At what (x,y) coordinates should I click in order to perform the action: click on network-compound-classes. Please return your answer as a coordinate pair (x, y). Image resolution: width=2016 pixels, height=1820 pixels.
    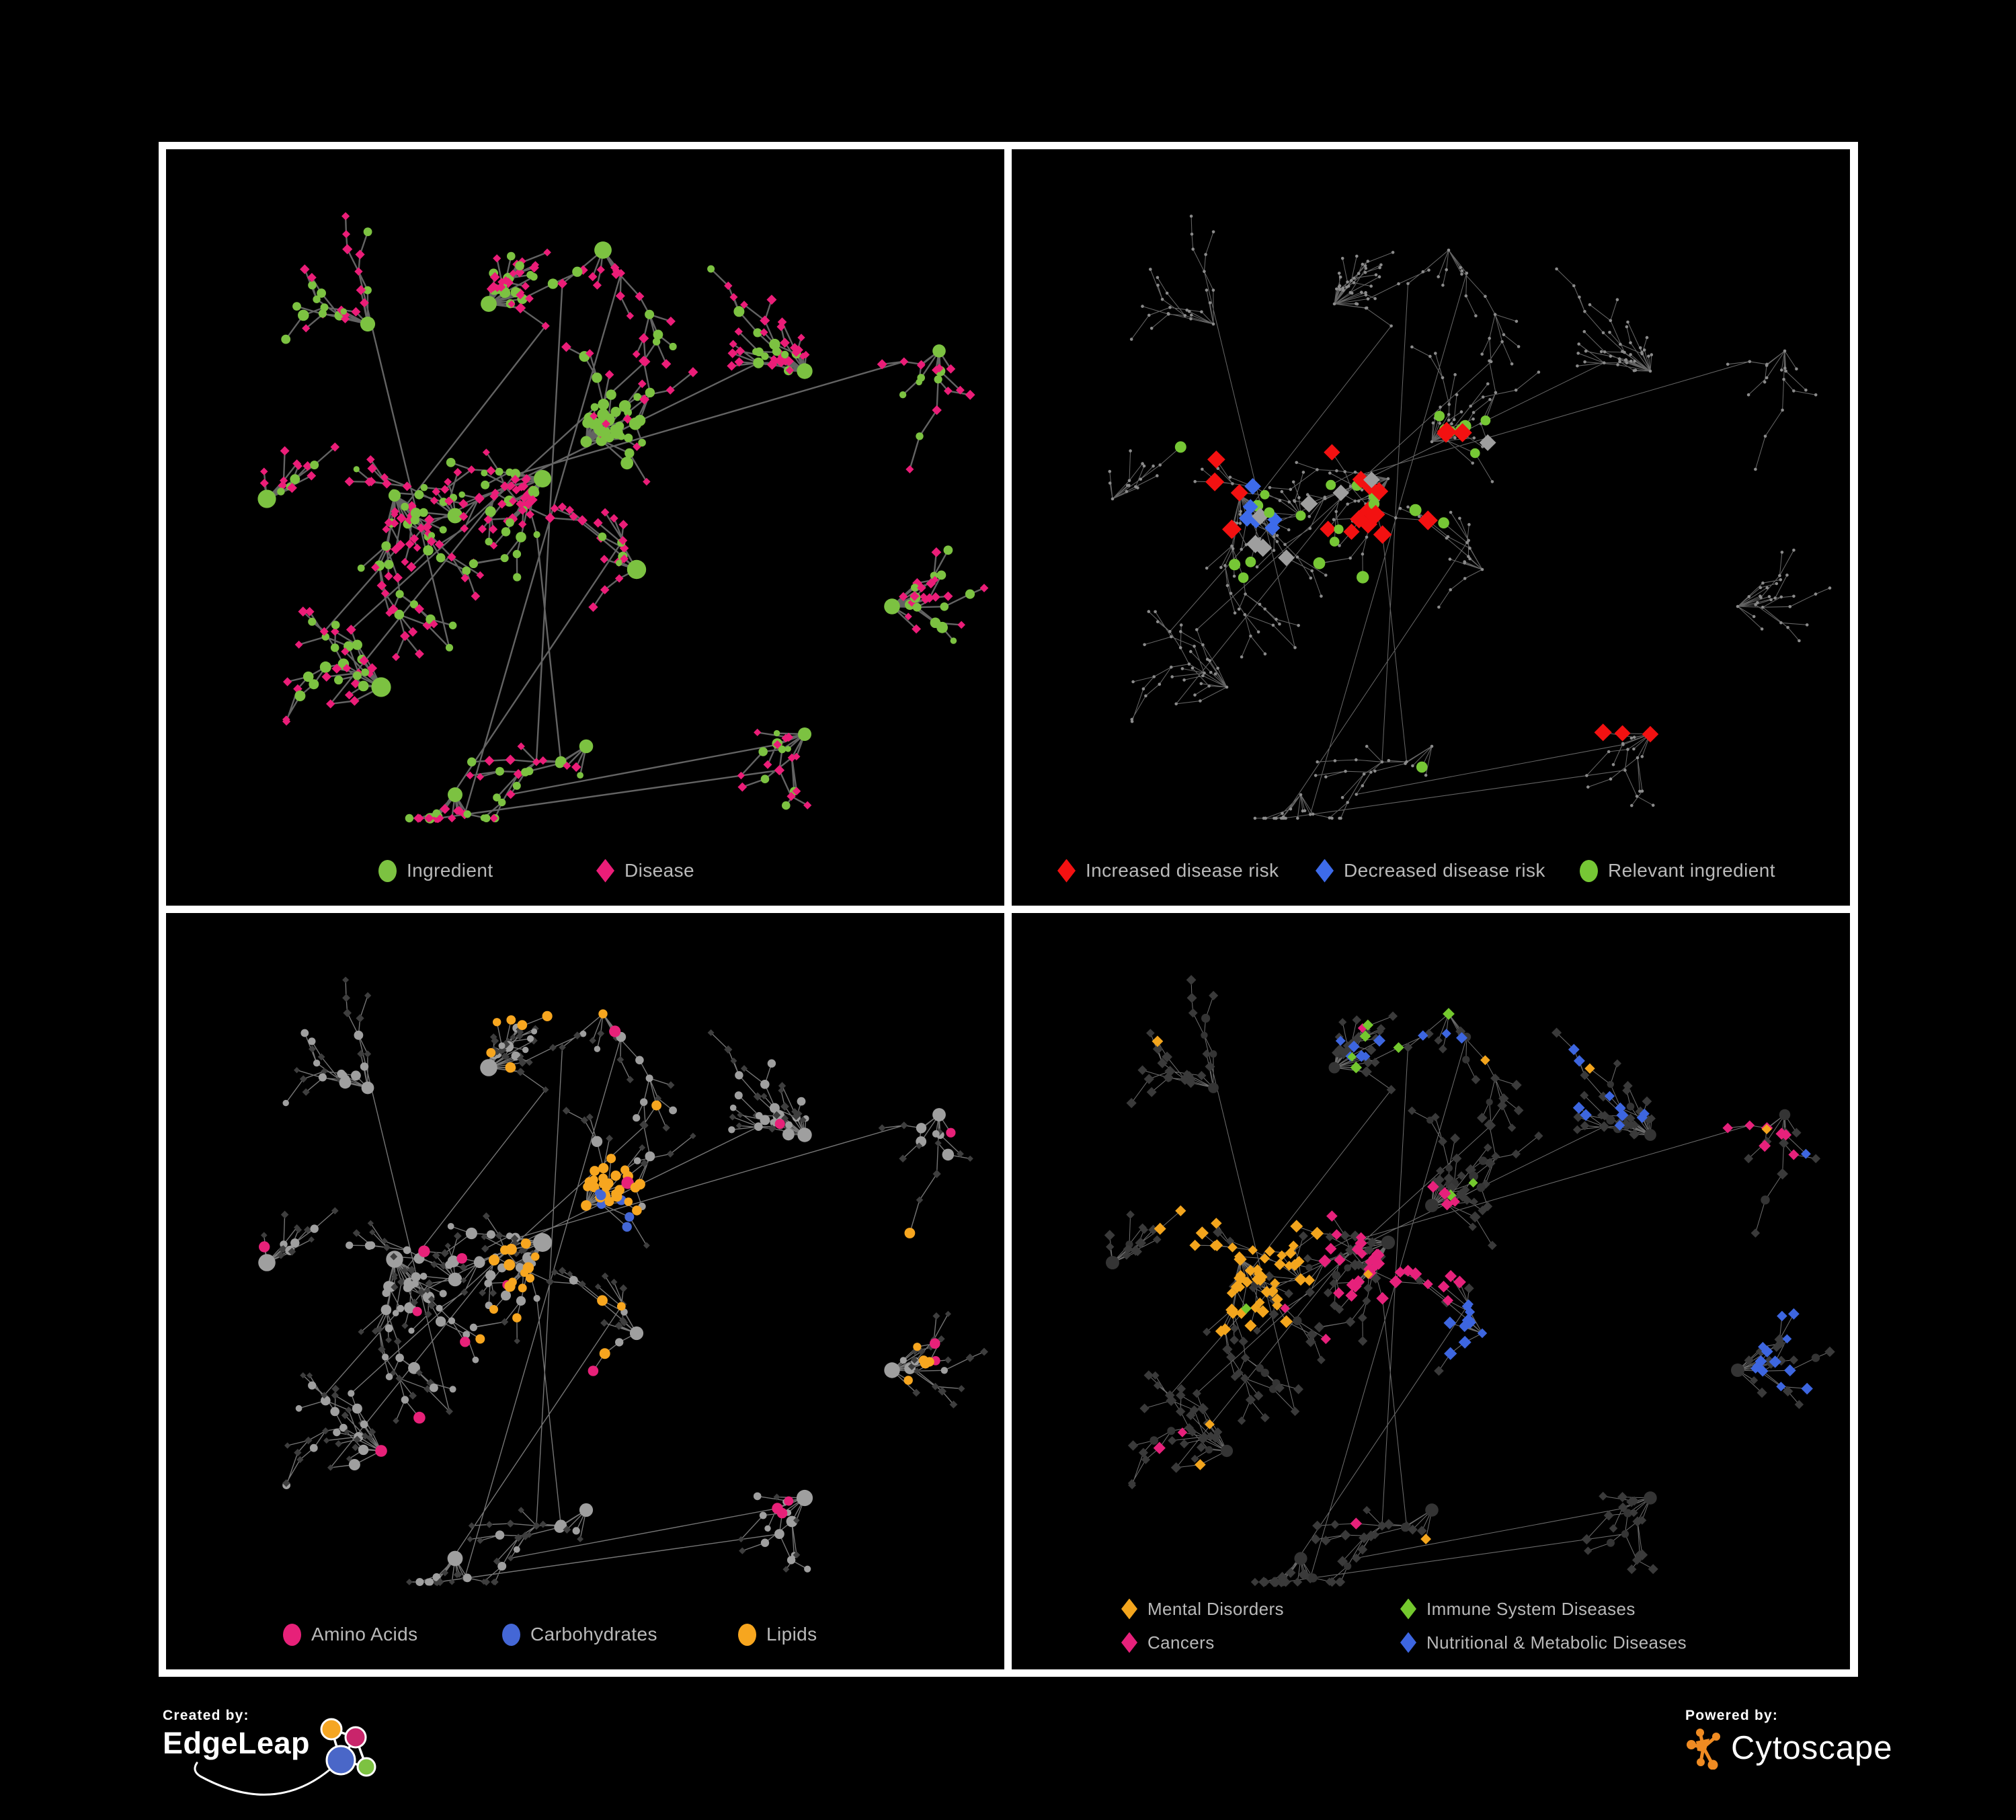
    Looking at the image, I should click on (623, 1281).